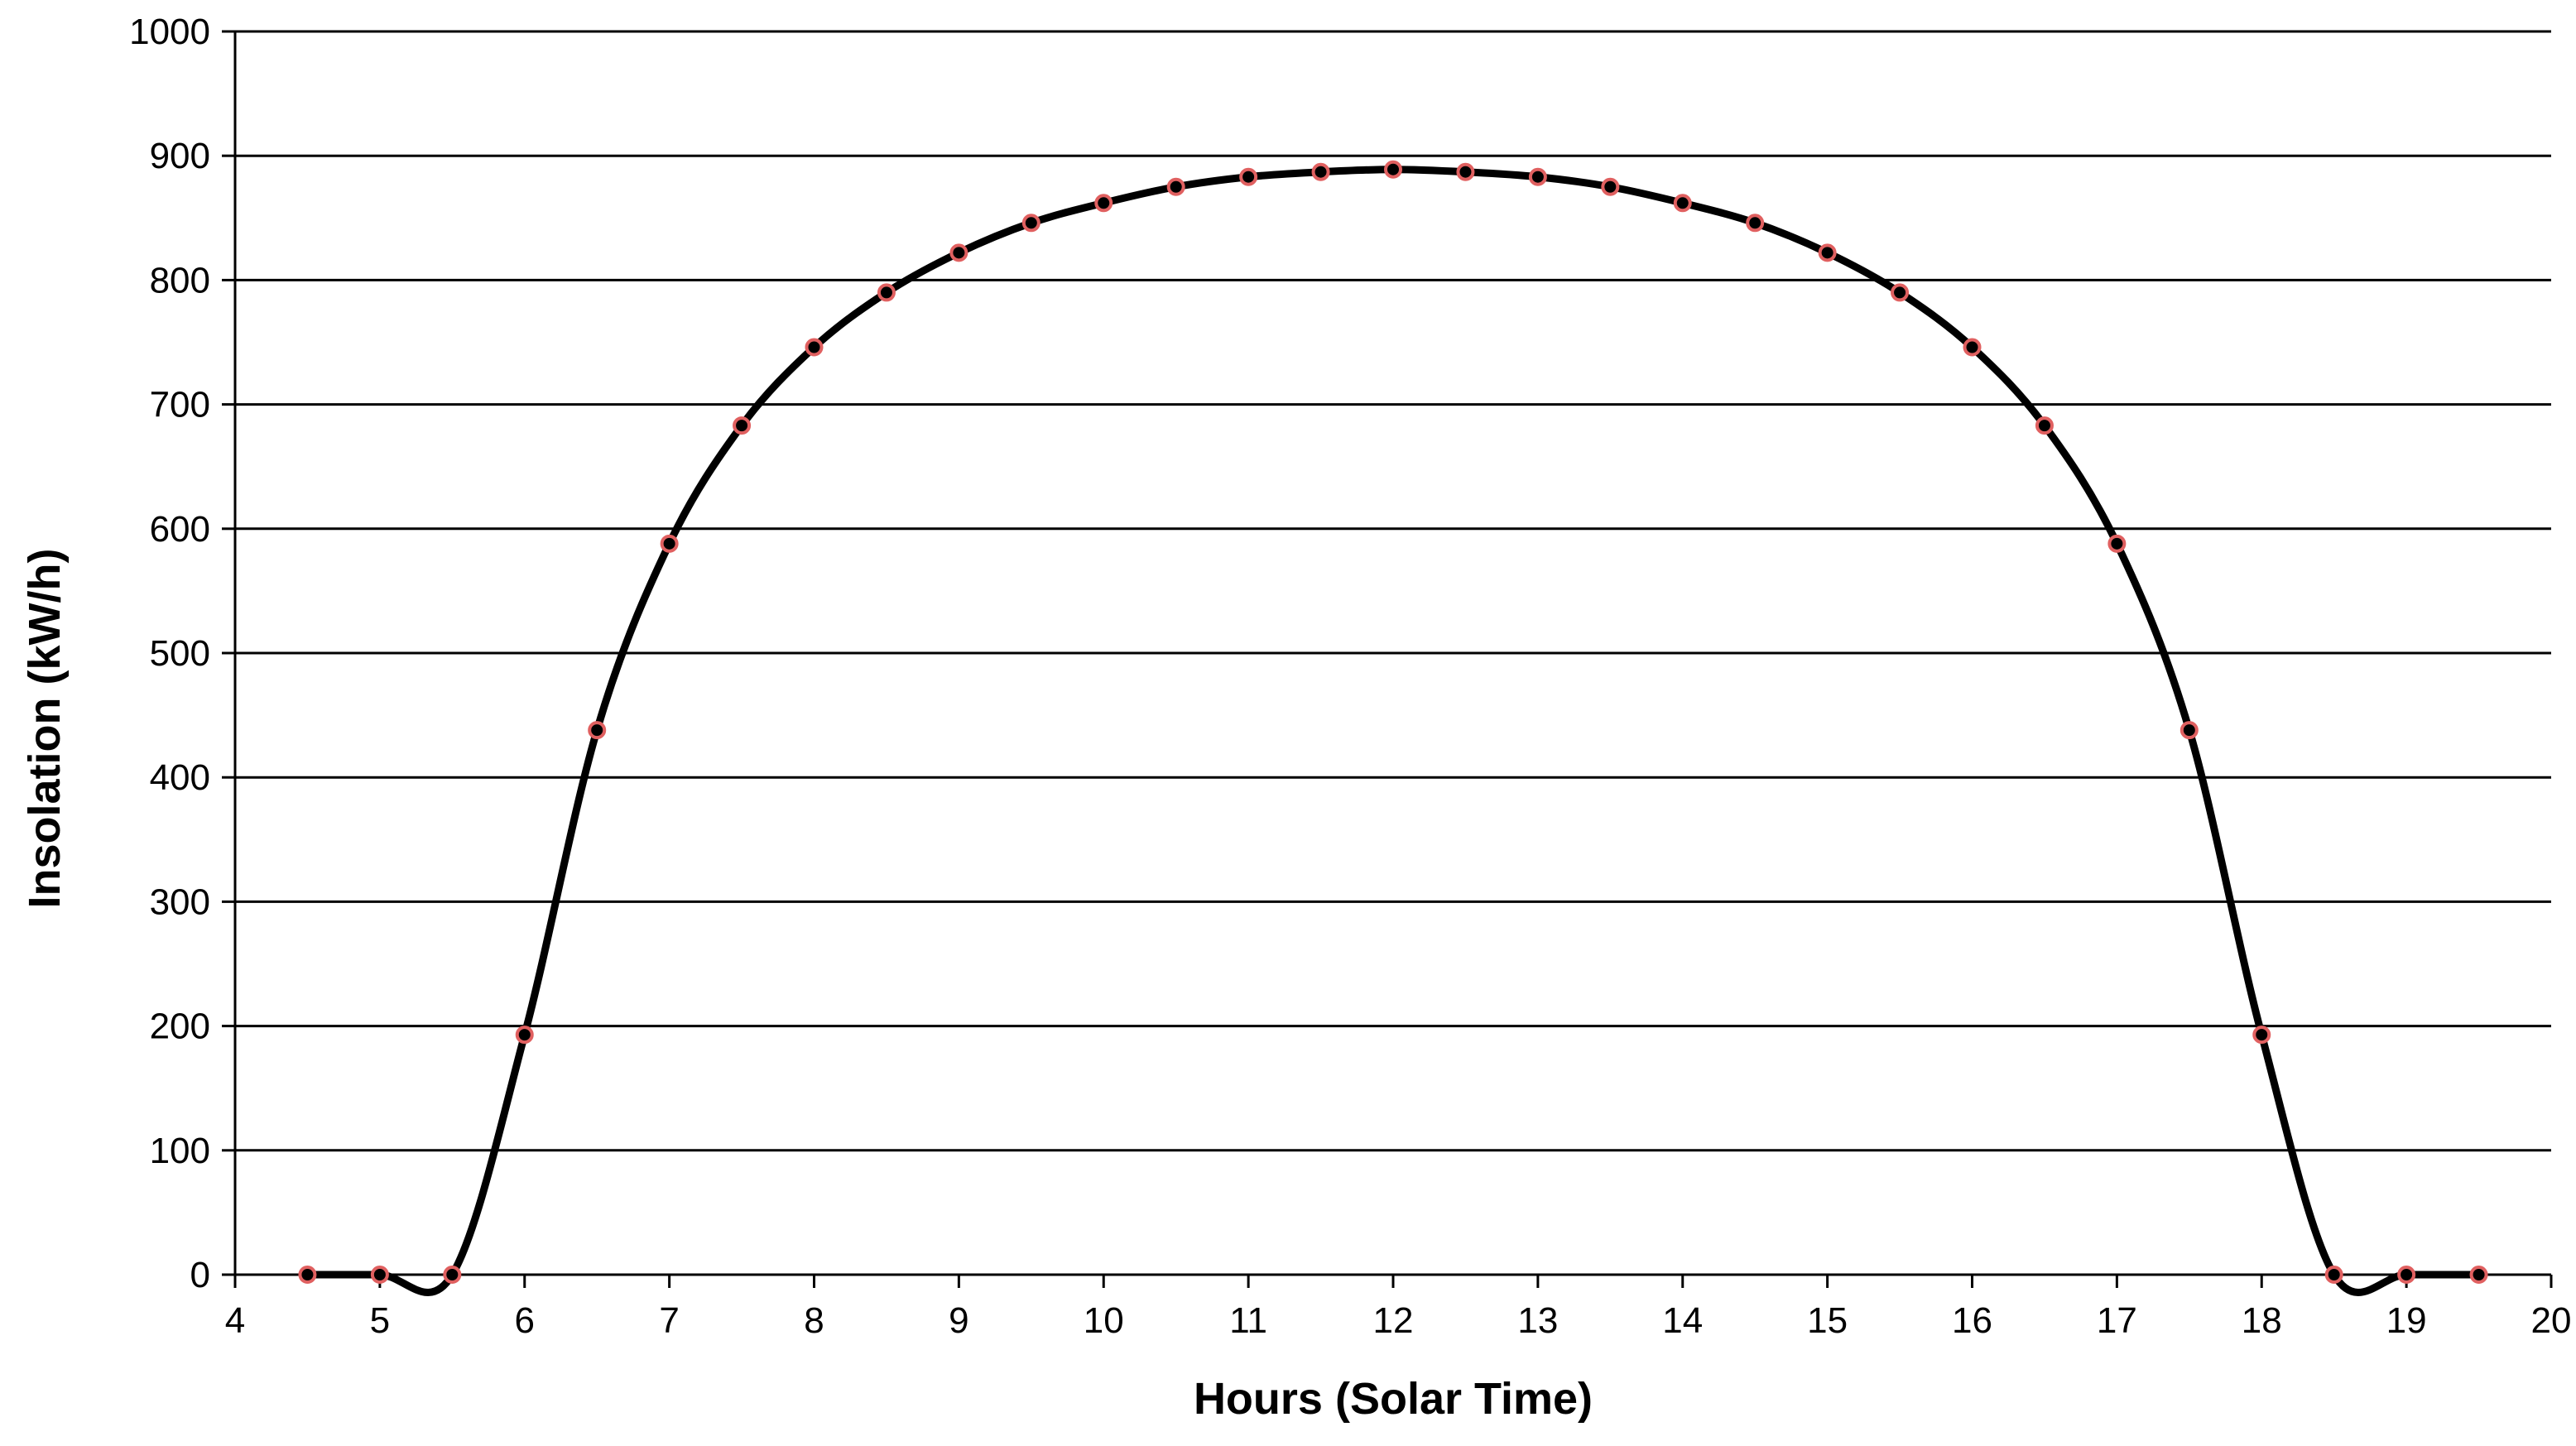 Image resolution: width=2576 pixels, height=1446 pixels. What do you see at coordinates (2117, 1320) in the screenshot?
I see `x-tick-label: 17` at bounding box center [2117, 1320].